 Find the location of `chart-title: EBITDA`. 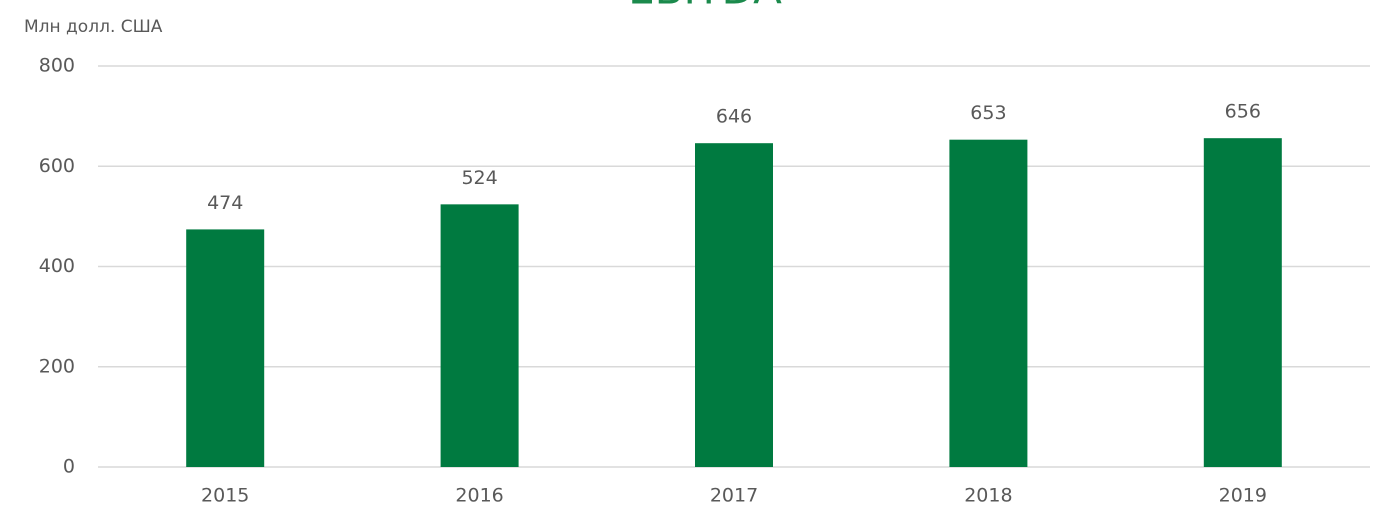

chart-title: EBITDA is located at coordinates (705, 7).